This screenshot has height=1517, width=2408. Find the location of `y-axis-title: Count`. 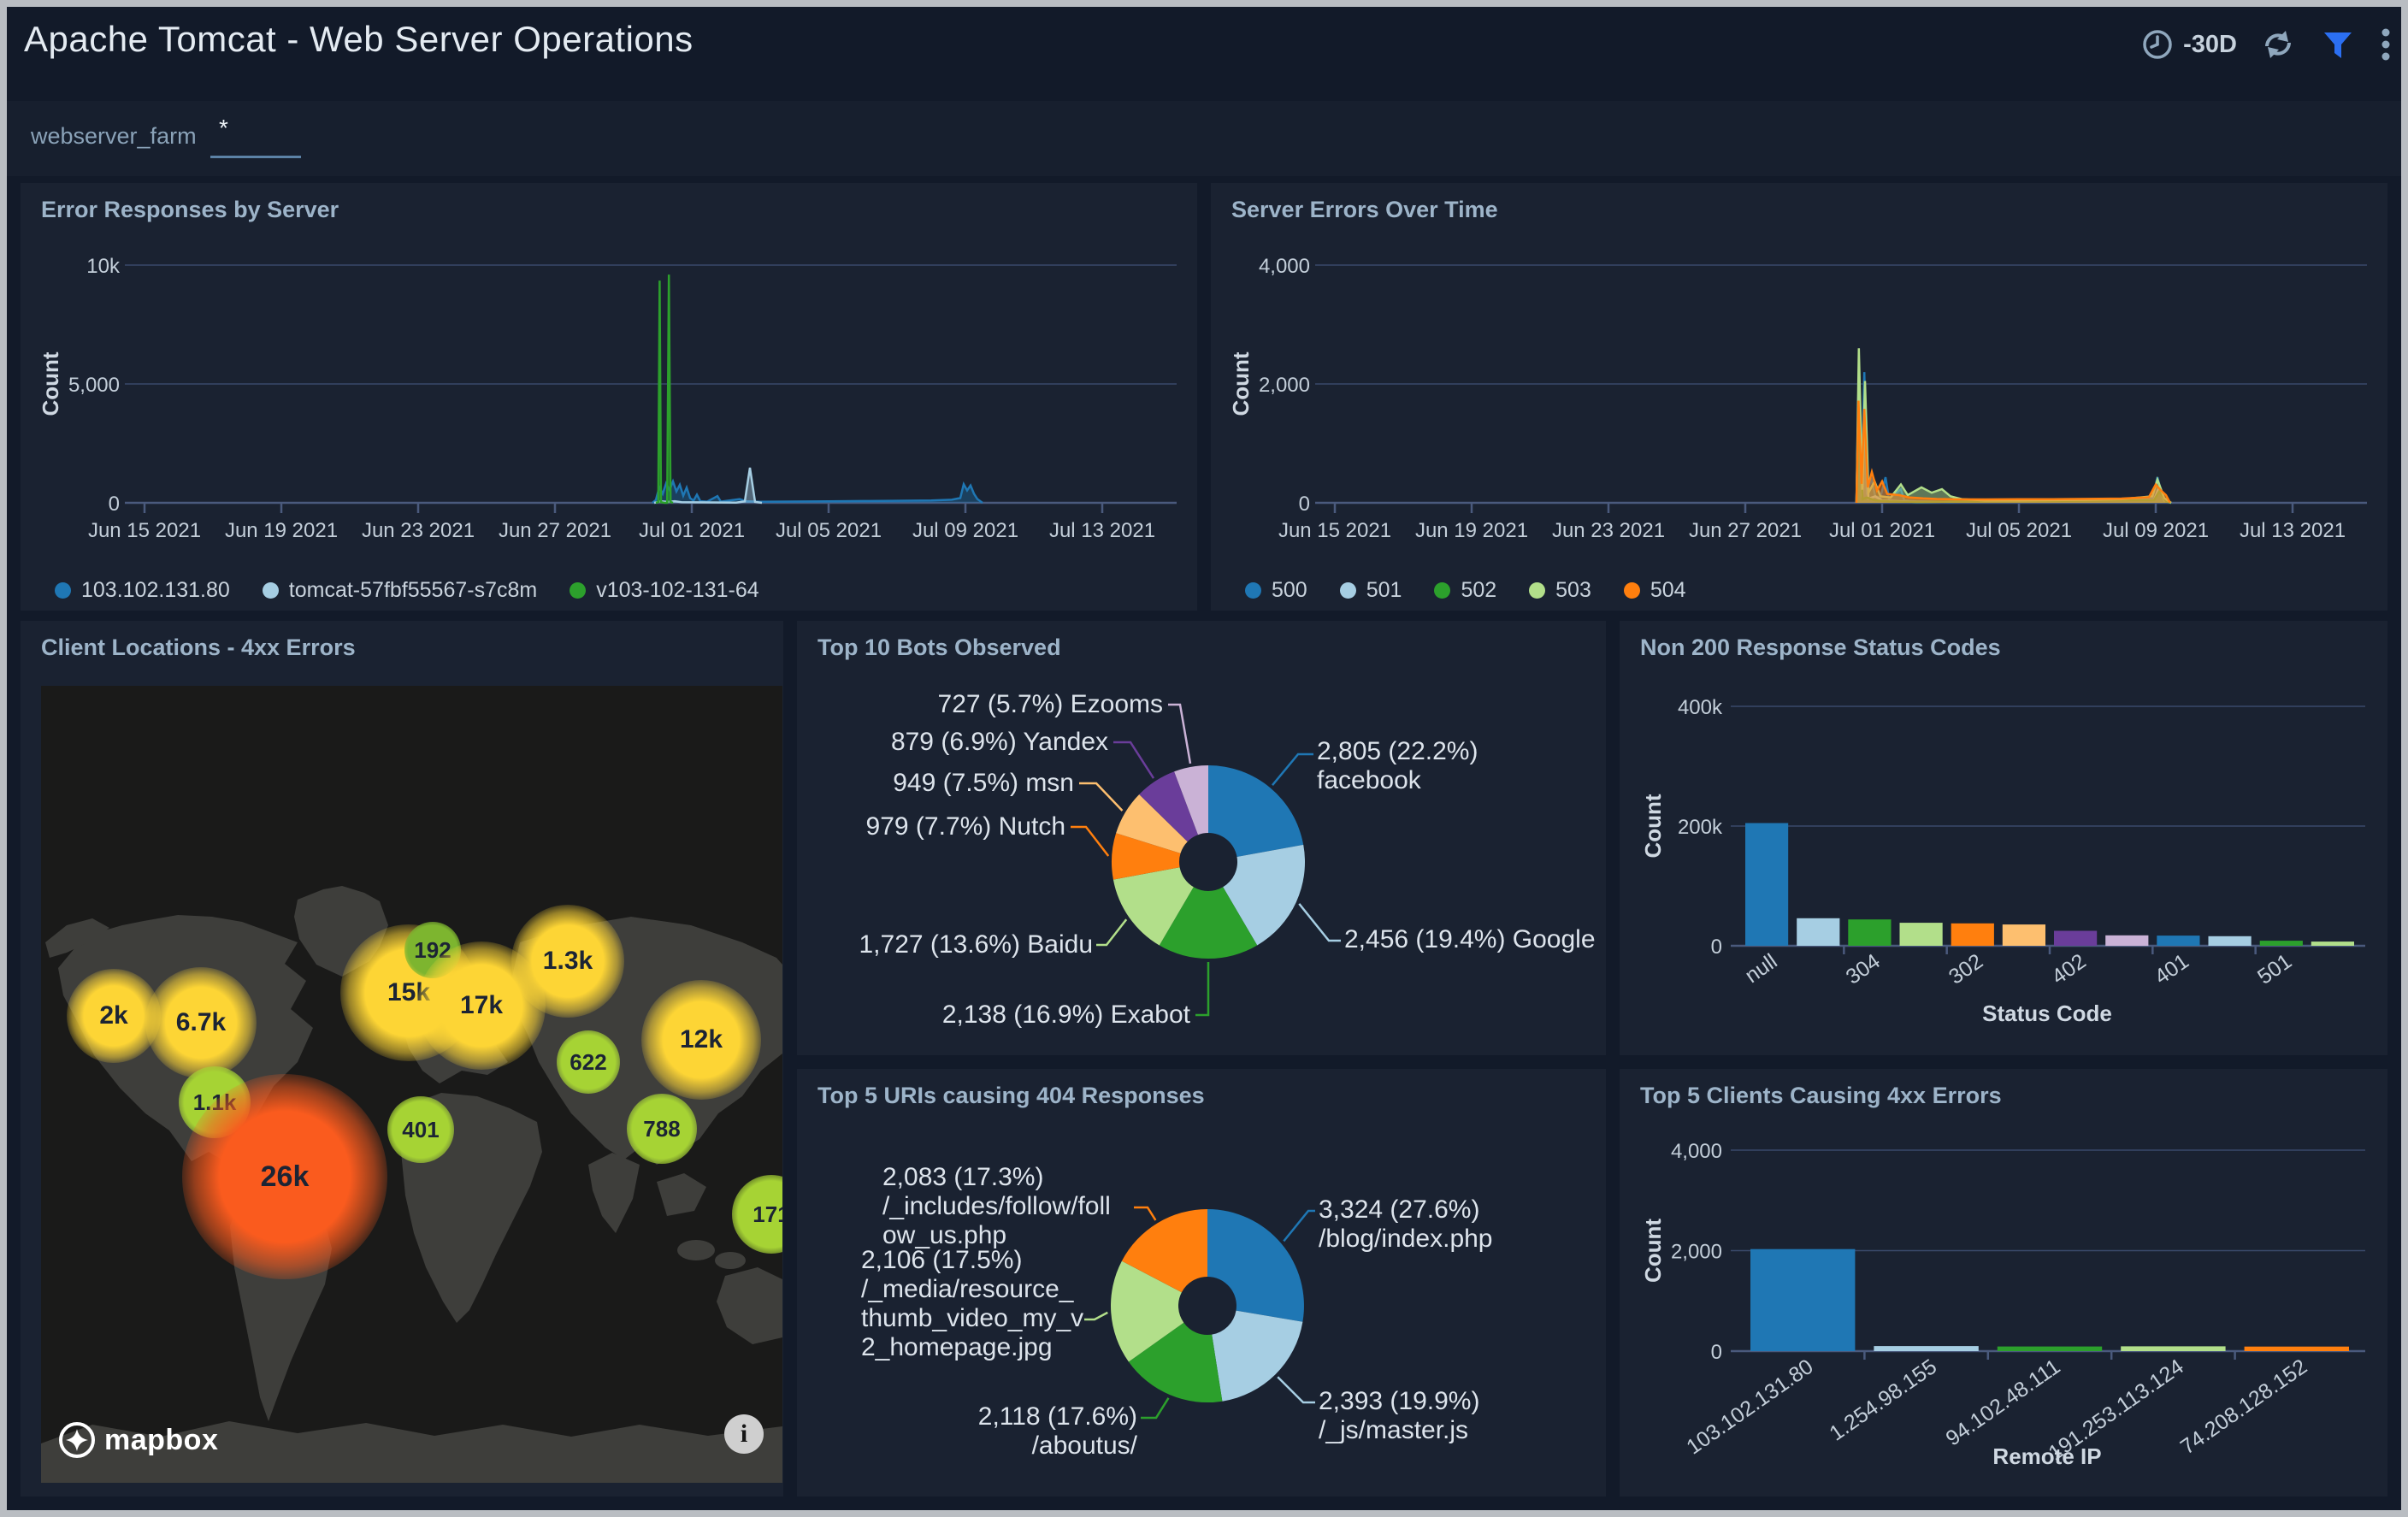

y-axis-title: Count is located at coordinates (51, 383).